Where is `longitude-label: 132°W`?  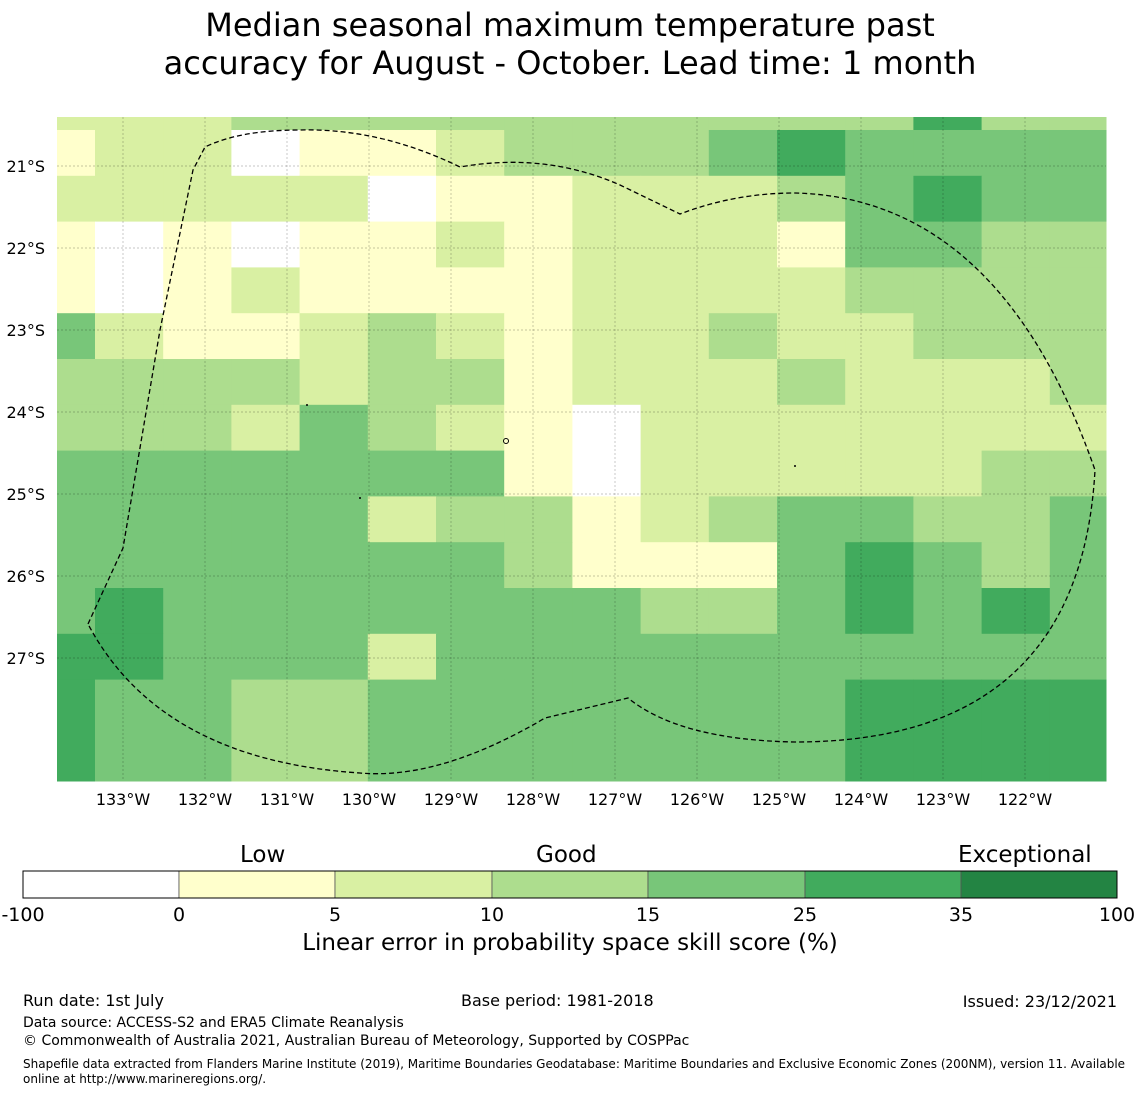
longitude-label: 132°W is located at coordinates (205, 799).